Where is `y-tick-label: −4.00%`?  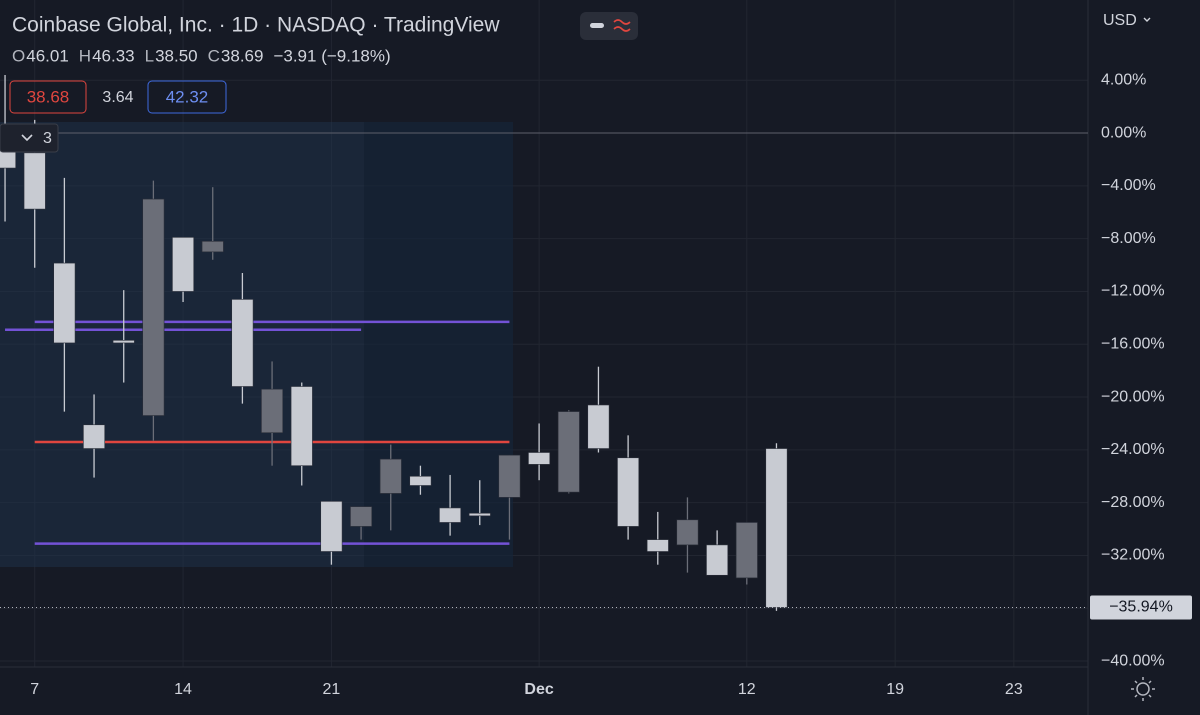
y-tick-label: −4.00% is located at coordinates (1128, 185).